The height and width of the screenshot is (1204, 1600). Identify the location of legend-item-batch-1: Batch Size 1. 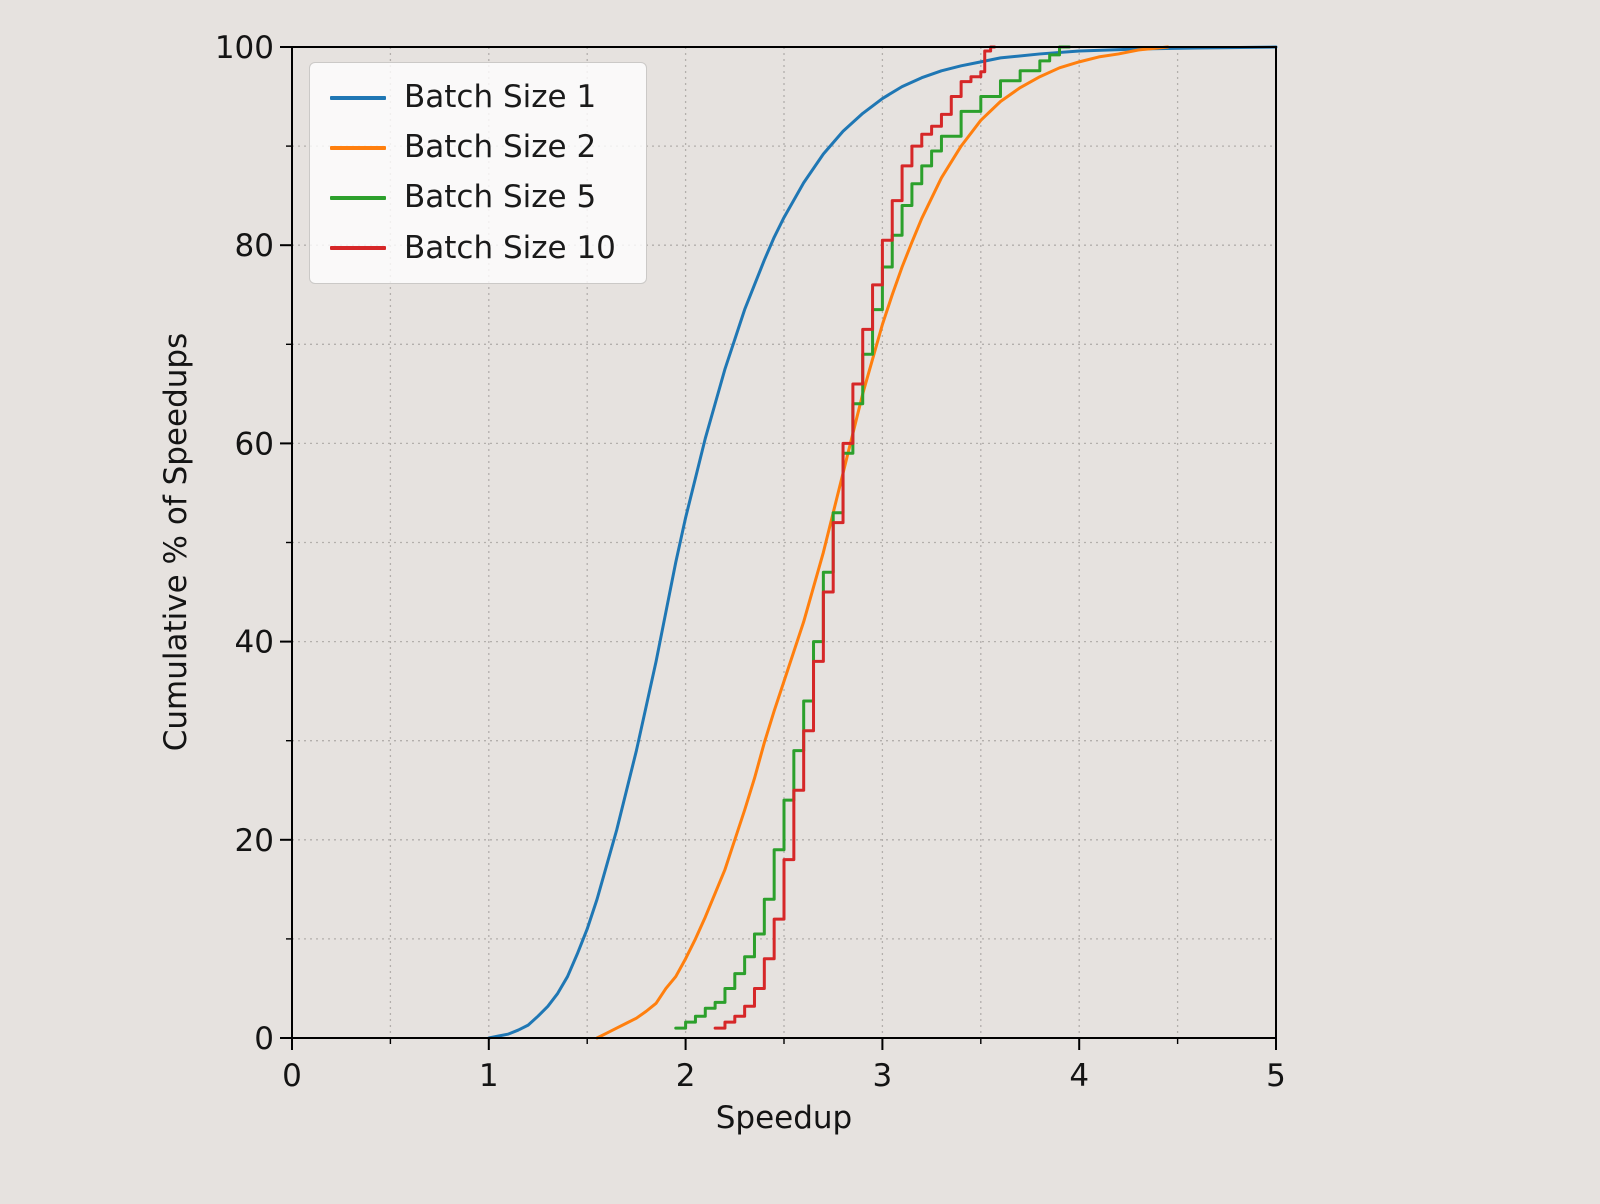
(473, 97).